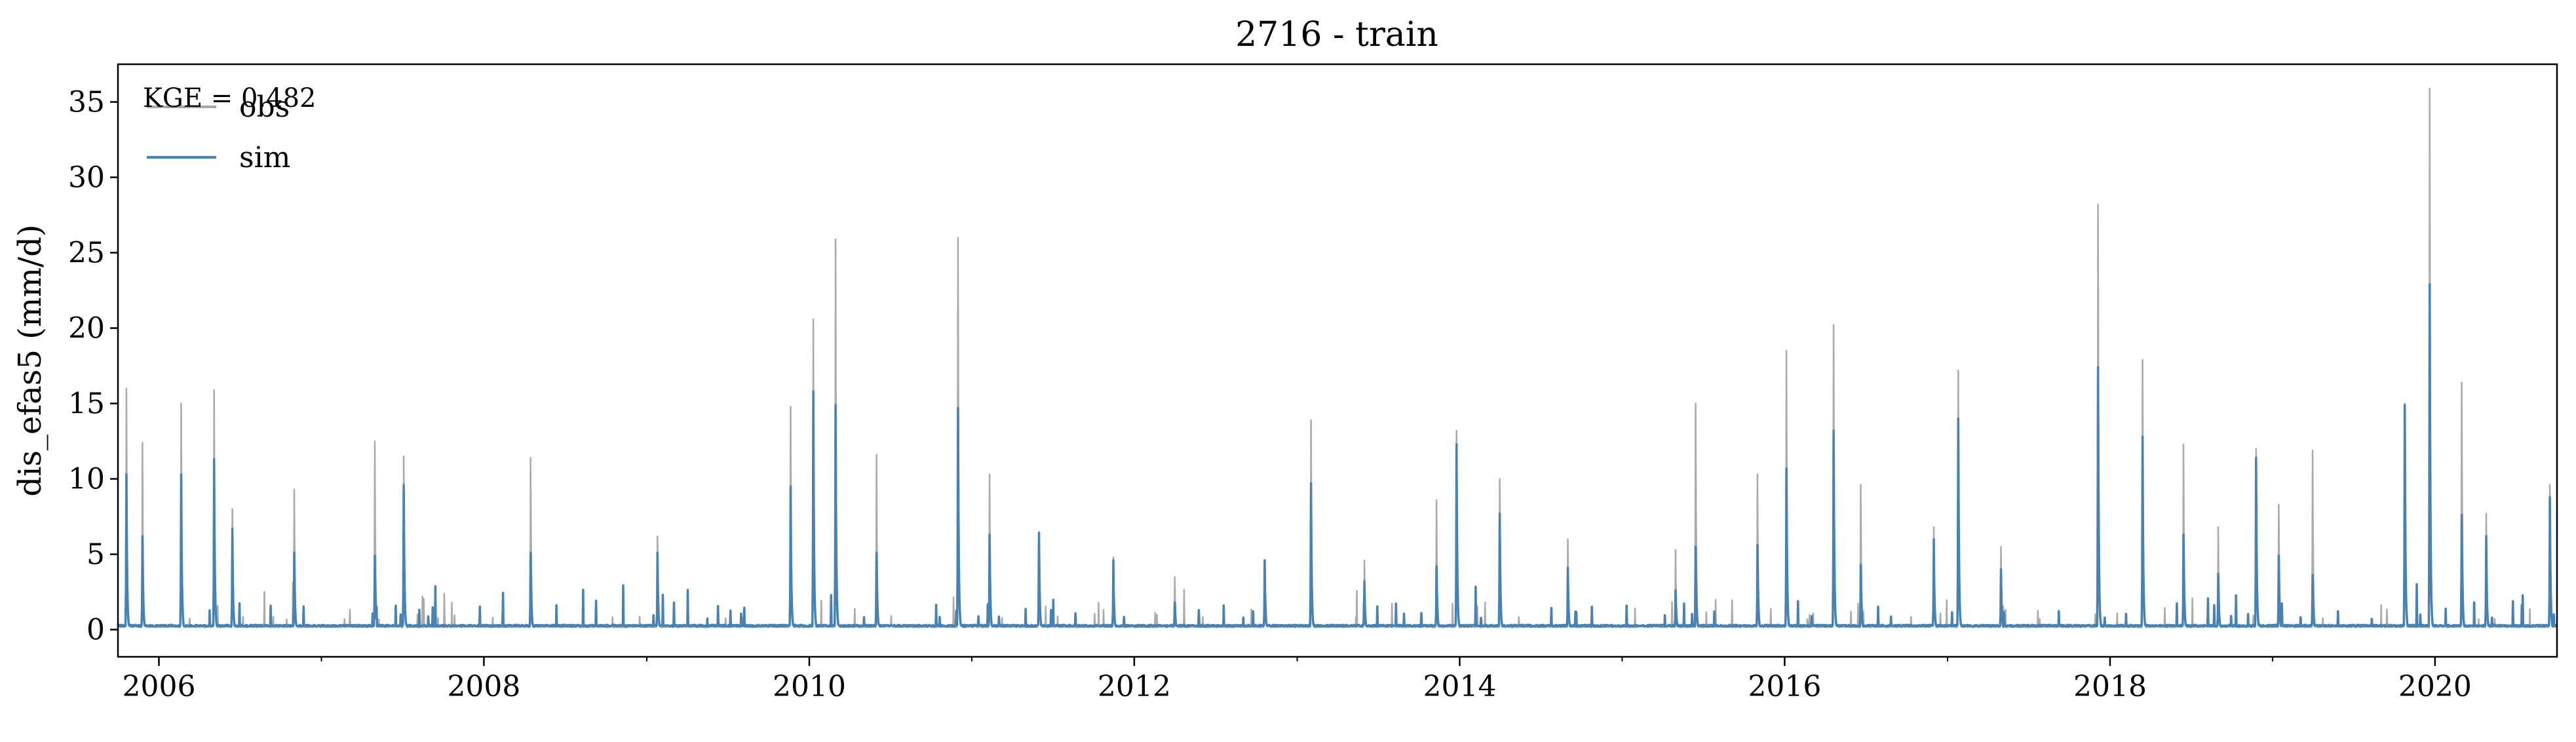  I want to click on chart-title: 2716 - train, so click(1336, 34).